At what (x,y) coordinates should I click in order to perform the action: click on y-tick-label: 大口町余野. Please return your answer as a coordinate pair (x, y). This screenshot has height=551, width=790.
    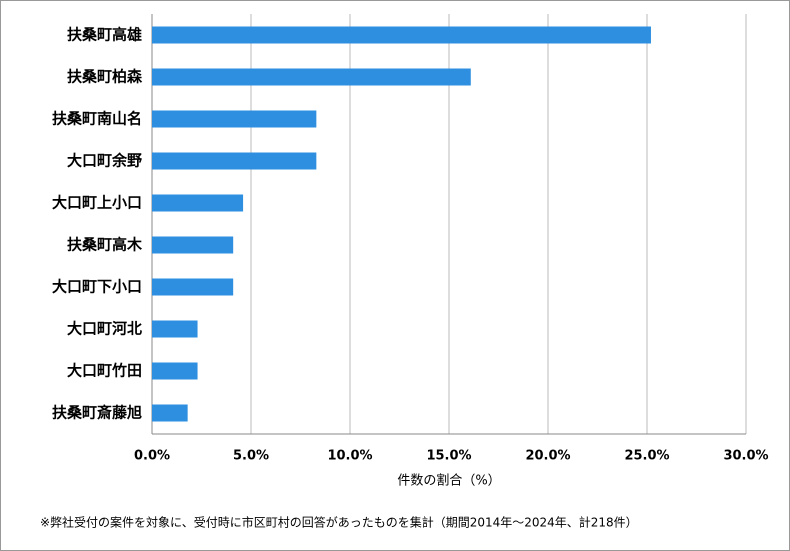
    Looking at the image, I should click on (104, 161).